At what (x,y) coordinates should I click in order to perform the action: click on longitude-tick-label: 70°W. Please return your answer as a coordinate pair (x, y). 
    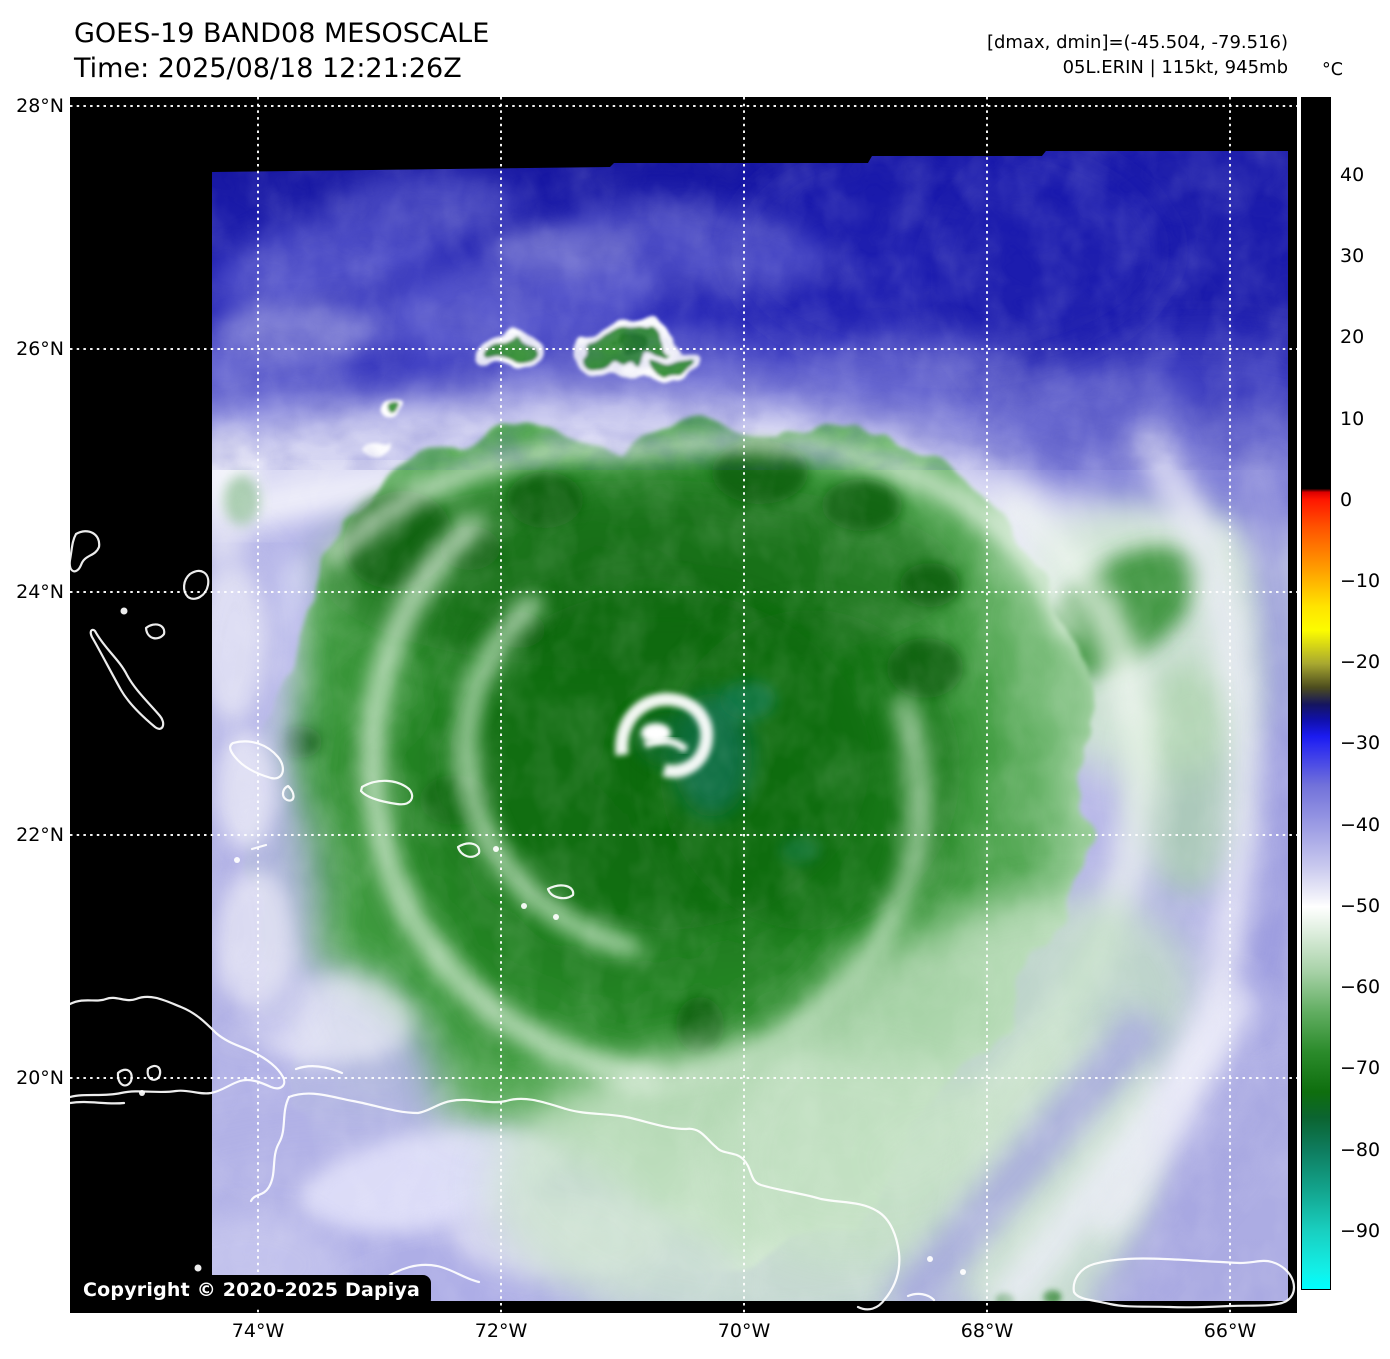
    Looking at the image, I should click on (744, 1331).